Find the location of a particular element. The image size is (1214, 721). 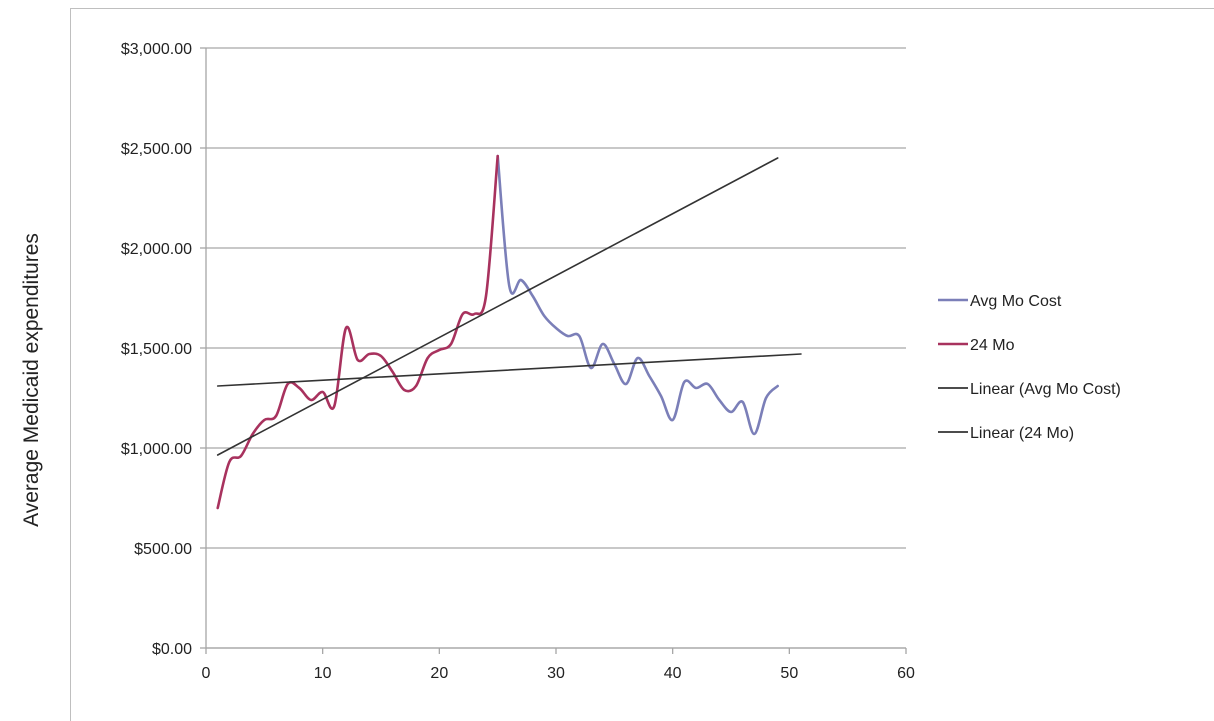

legend-item-24-mo: 24 Mo is located at coordinates (992, 345).